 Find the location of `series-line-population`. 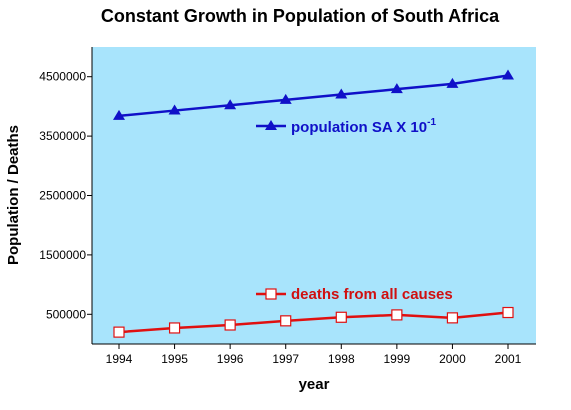

series-line-population is located at coordinates (313, 96).